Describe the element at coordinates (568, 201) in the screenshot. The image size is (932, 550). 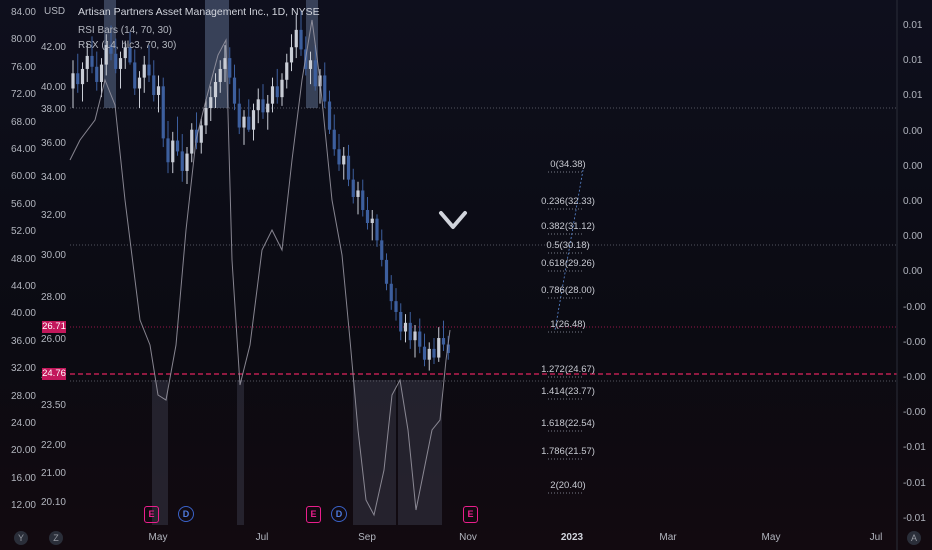
I see `fib-level-label: 0.236(32.33)` at that location.